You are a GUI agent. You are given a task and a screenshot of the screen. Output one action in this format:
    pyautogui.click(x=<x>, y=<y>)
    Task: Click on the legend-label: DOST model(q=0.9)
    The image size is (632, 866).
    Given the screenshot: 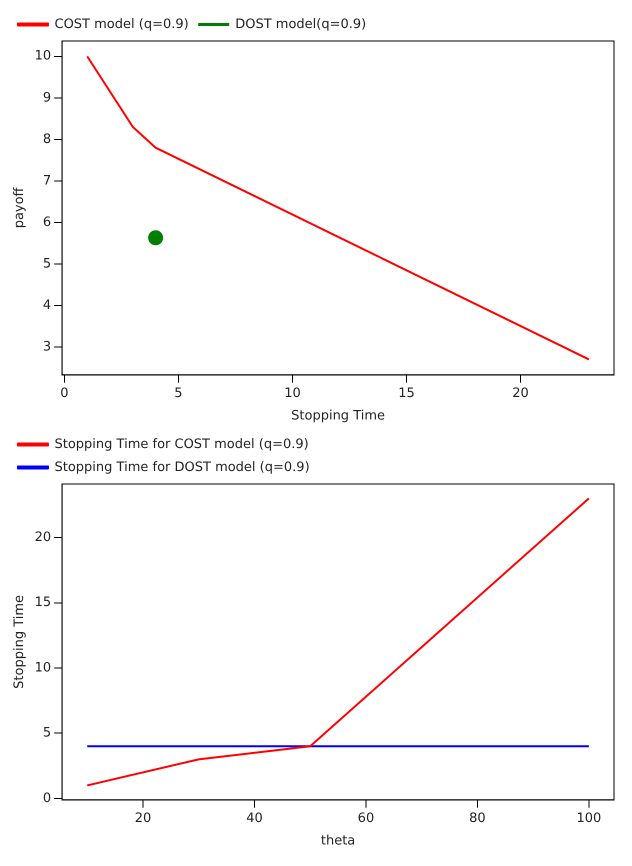 What is the action you would take?
    pyautogui.click(x=300, y=24)
    